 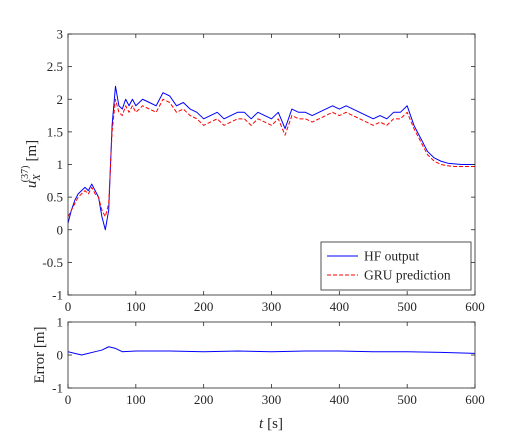 I want to click on error-y-tick-label: 1, so click(x=60, y=322).